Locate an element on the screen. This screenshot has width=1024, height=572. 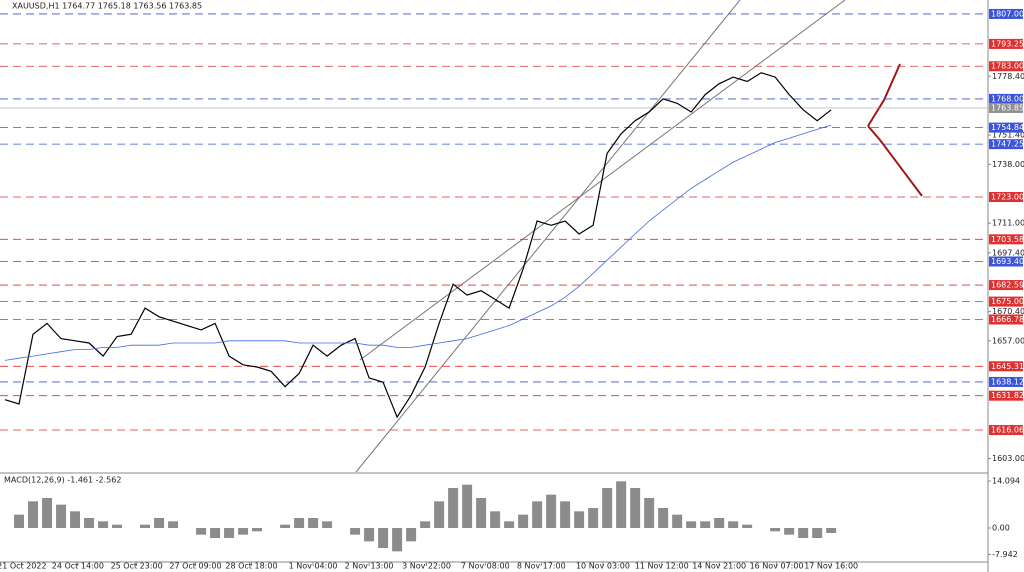
y-tick-label: 0.00 is located at coordinates (1001, 528).